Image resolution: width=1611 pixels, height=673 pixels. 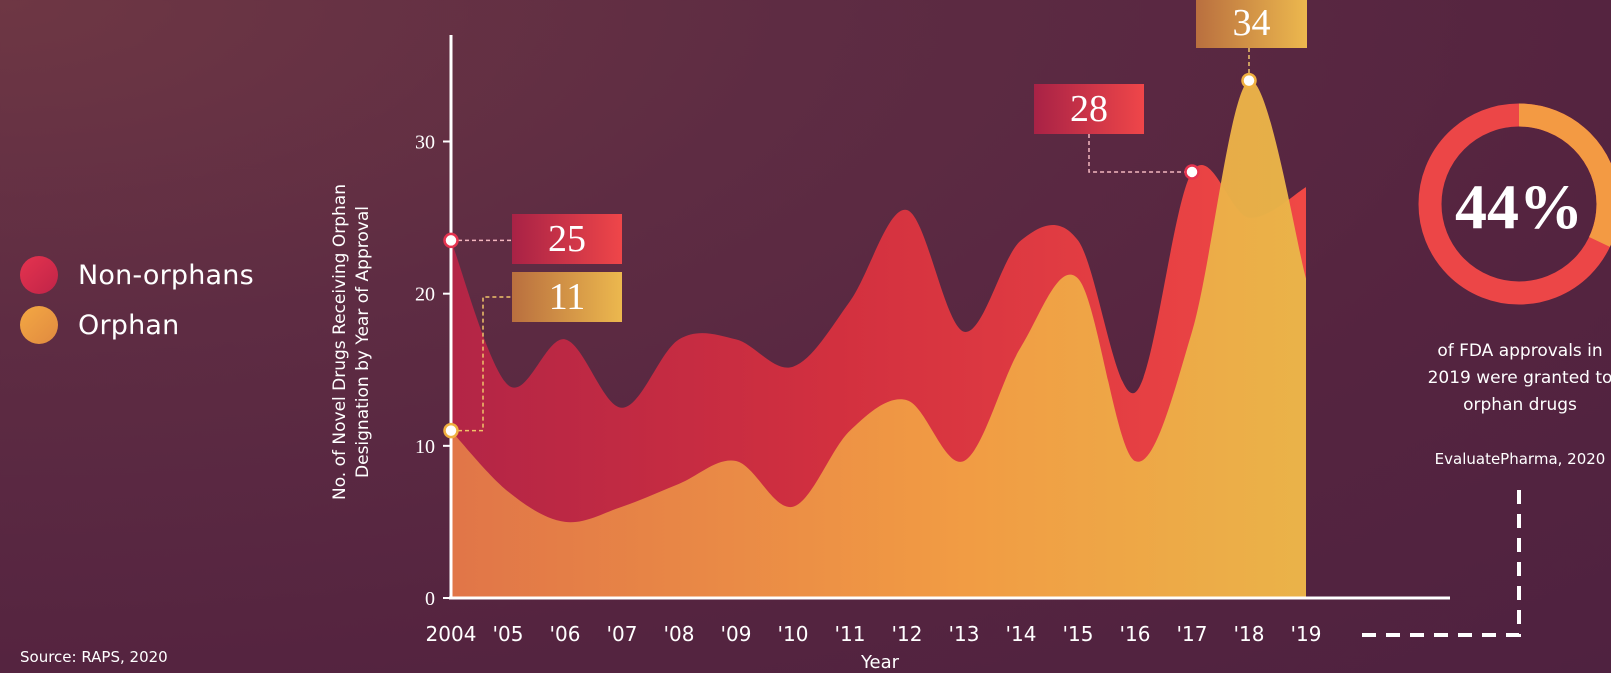 What do you see at coordinates (1520, 459) in the screenshot?
I see `stat-source: EvaluatePharma, 2020` at bounding box center [1520, 459].